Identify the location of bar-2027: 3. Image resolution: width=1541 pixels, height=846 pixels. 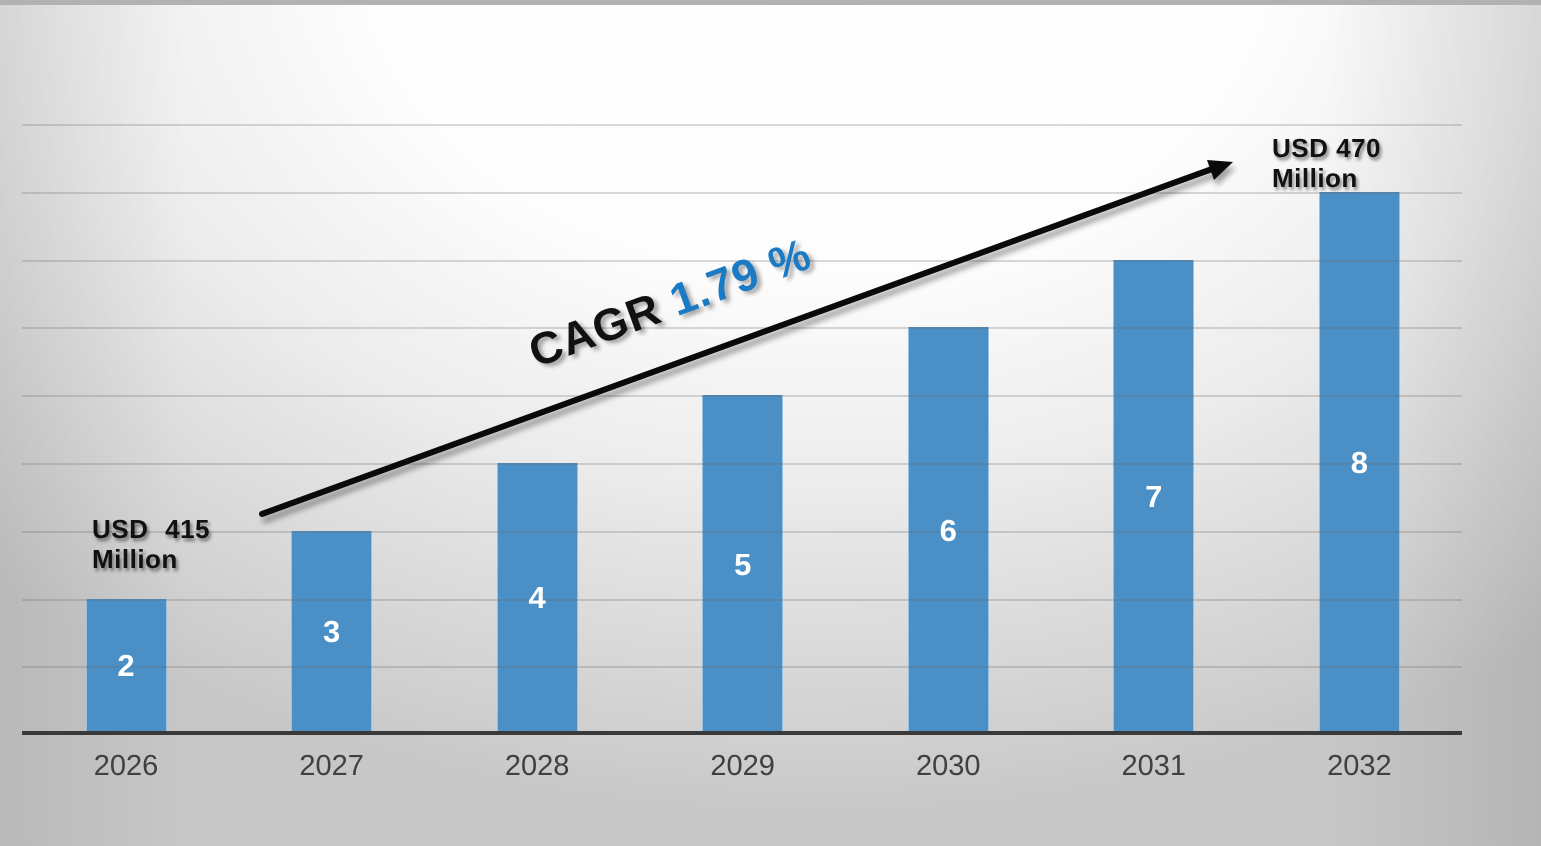
(332, 632).